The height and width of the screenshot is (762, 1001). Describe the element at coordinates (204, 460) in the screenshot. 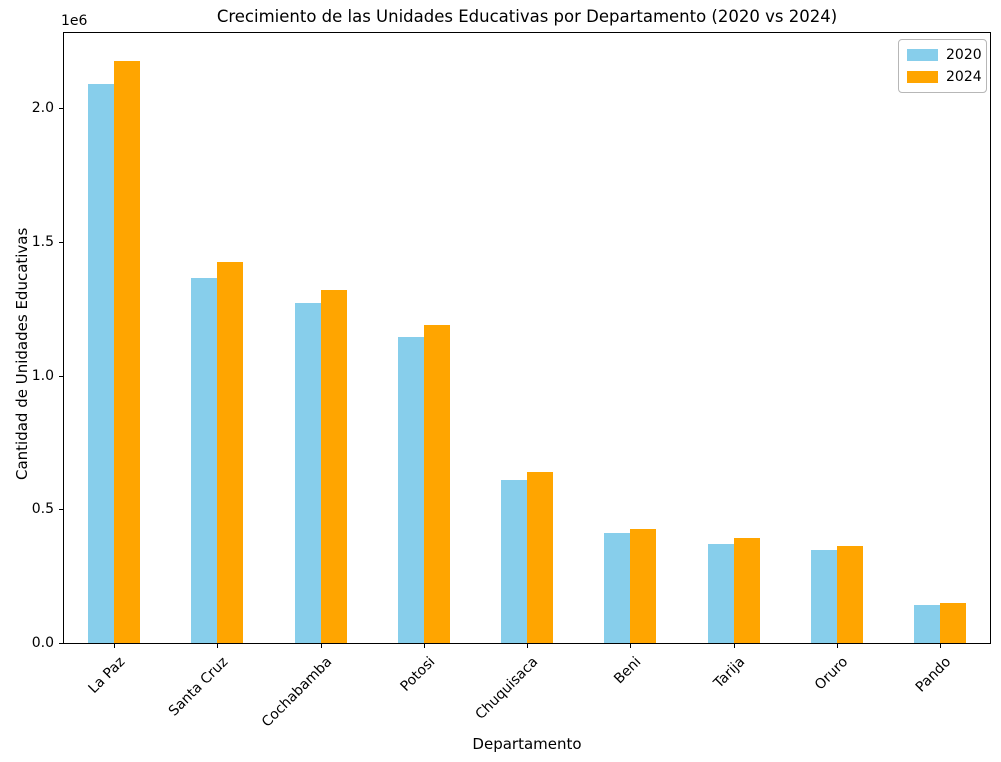

I see `bar-2020-santa-cruz` at that location.